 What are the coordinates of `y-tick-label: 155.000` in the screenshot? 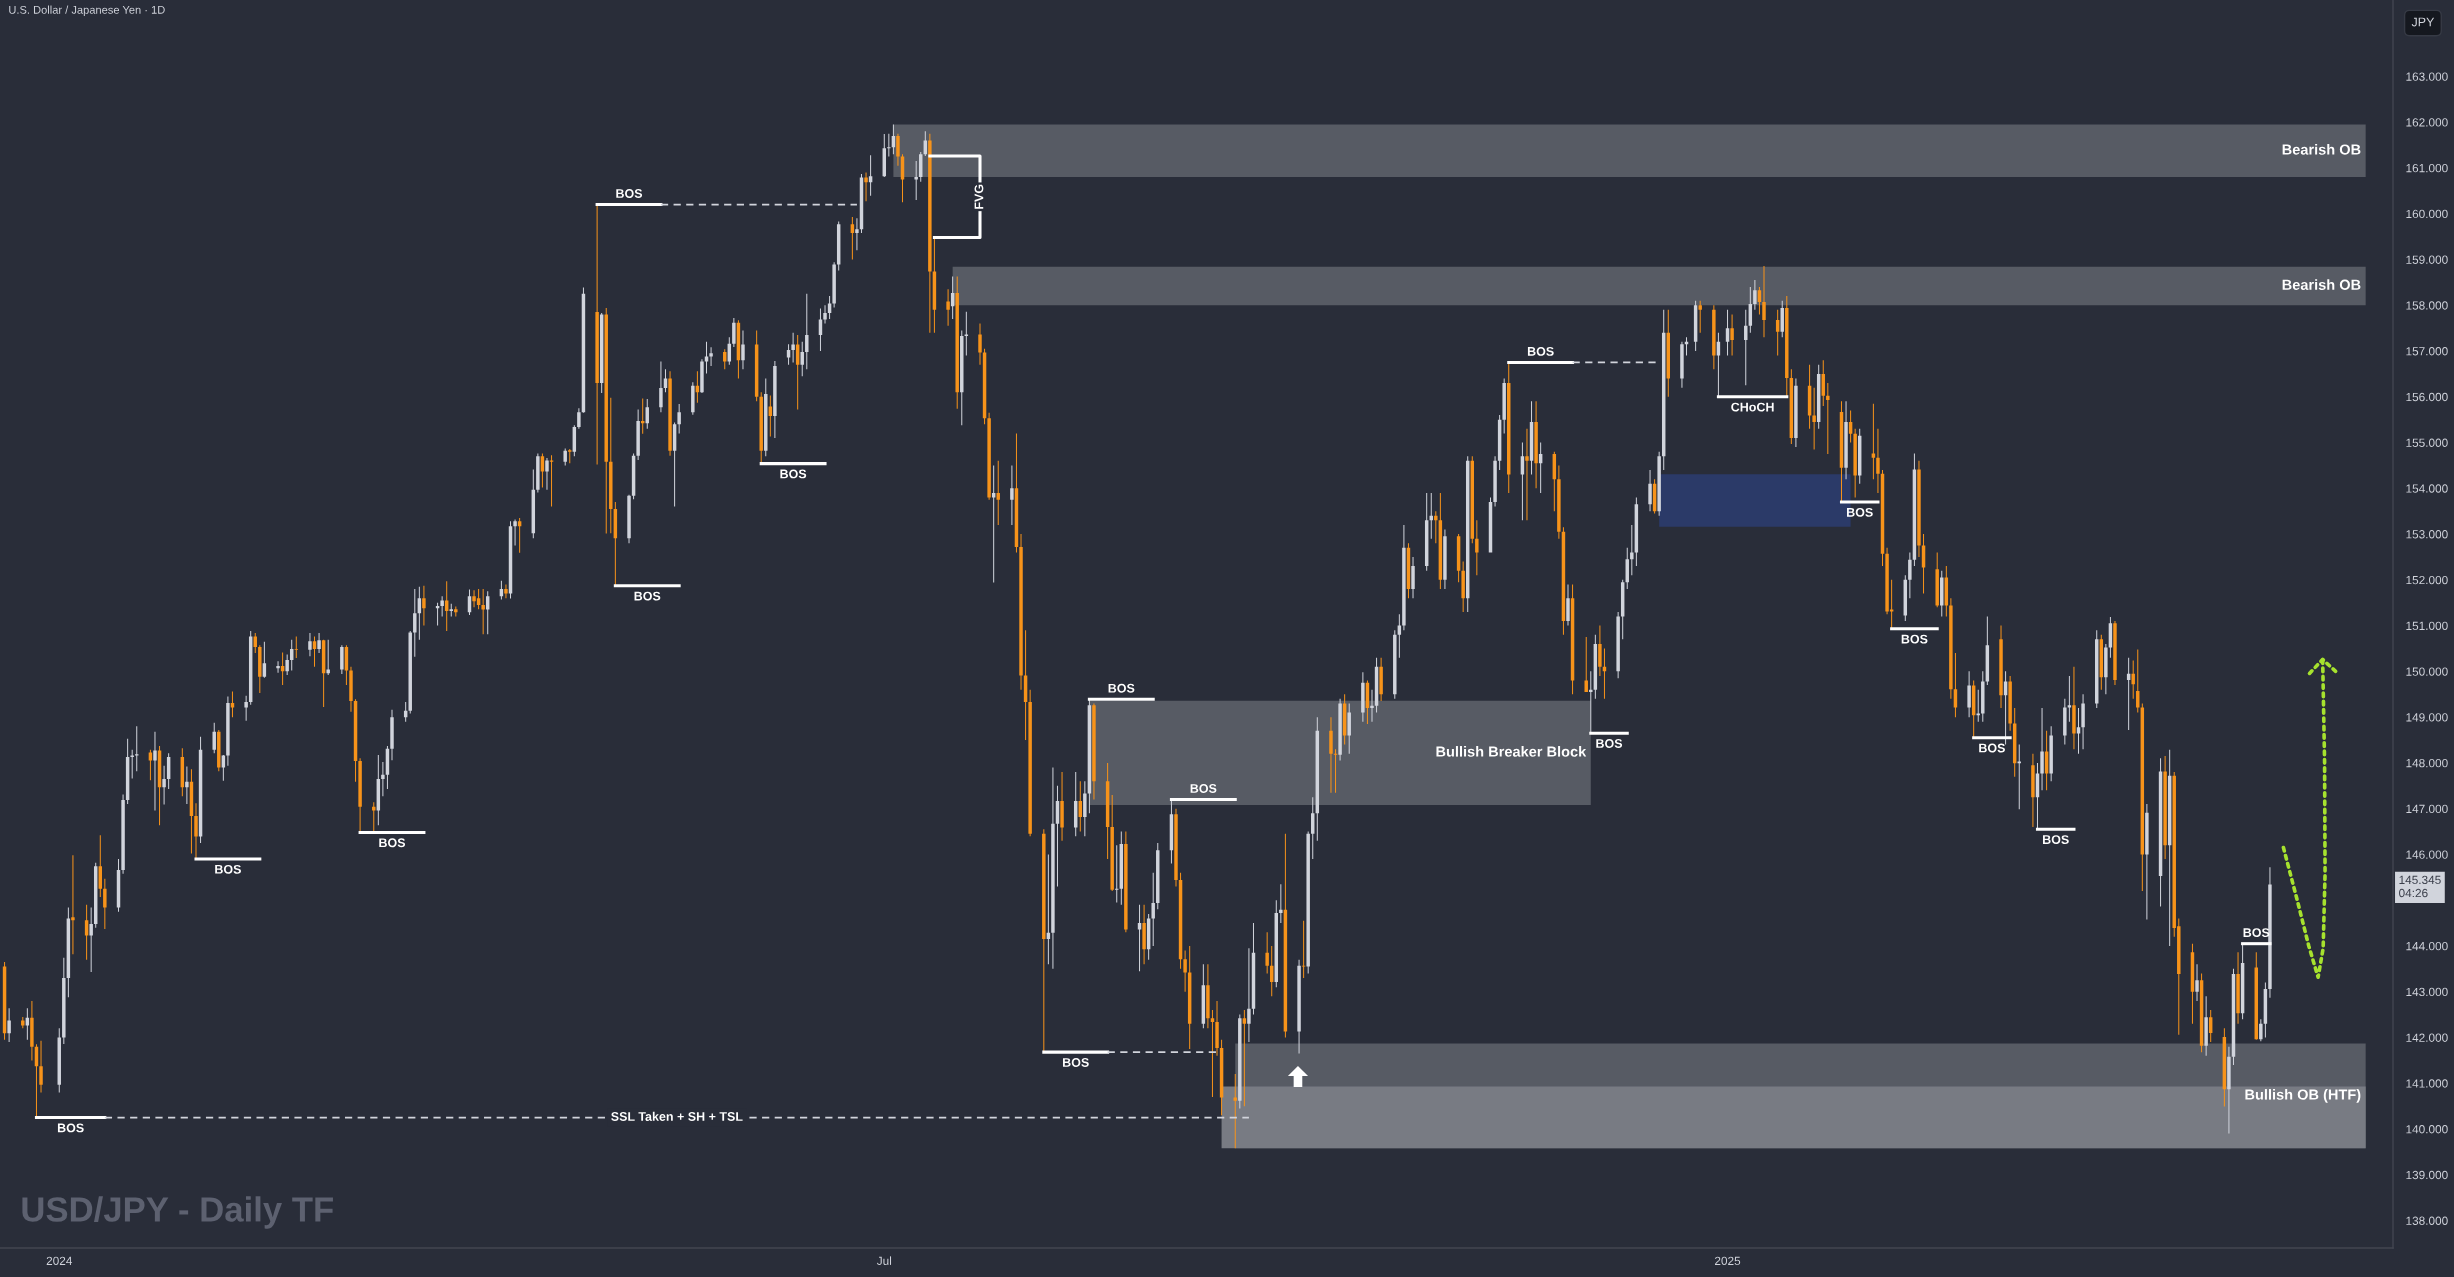 It's located at (2427, 442).